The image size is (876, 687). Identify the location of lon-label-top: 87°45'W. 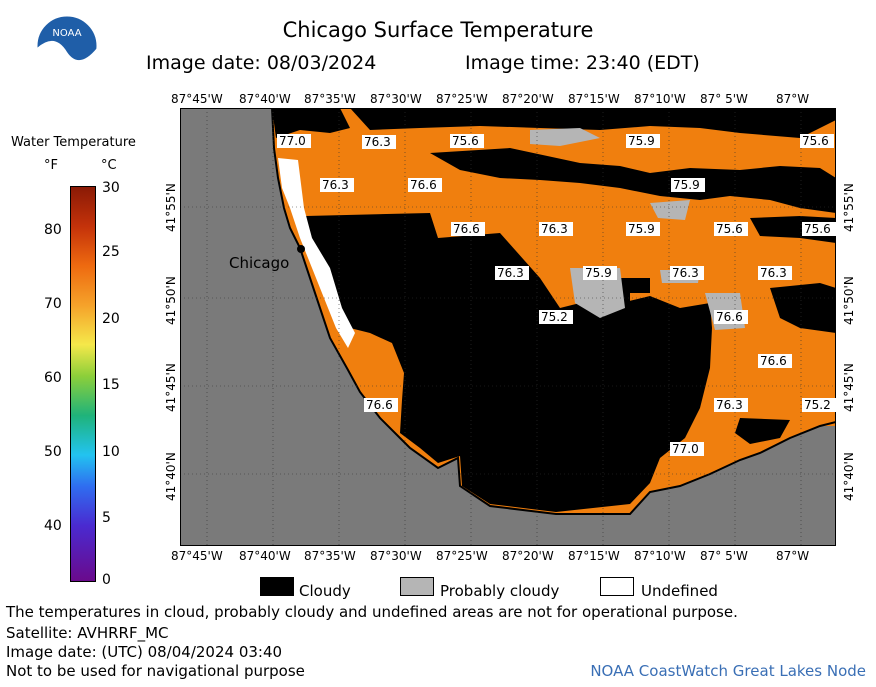
(197, 99).